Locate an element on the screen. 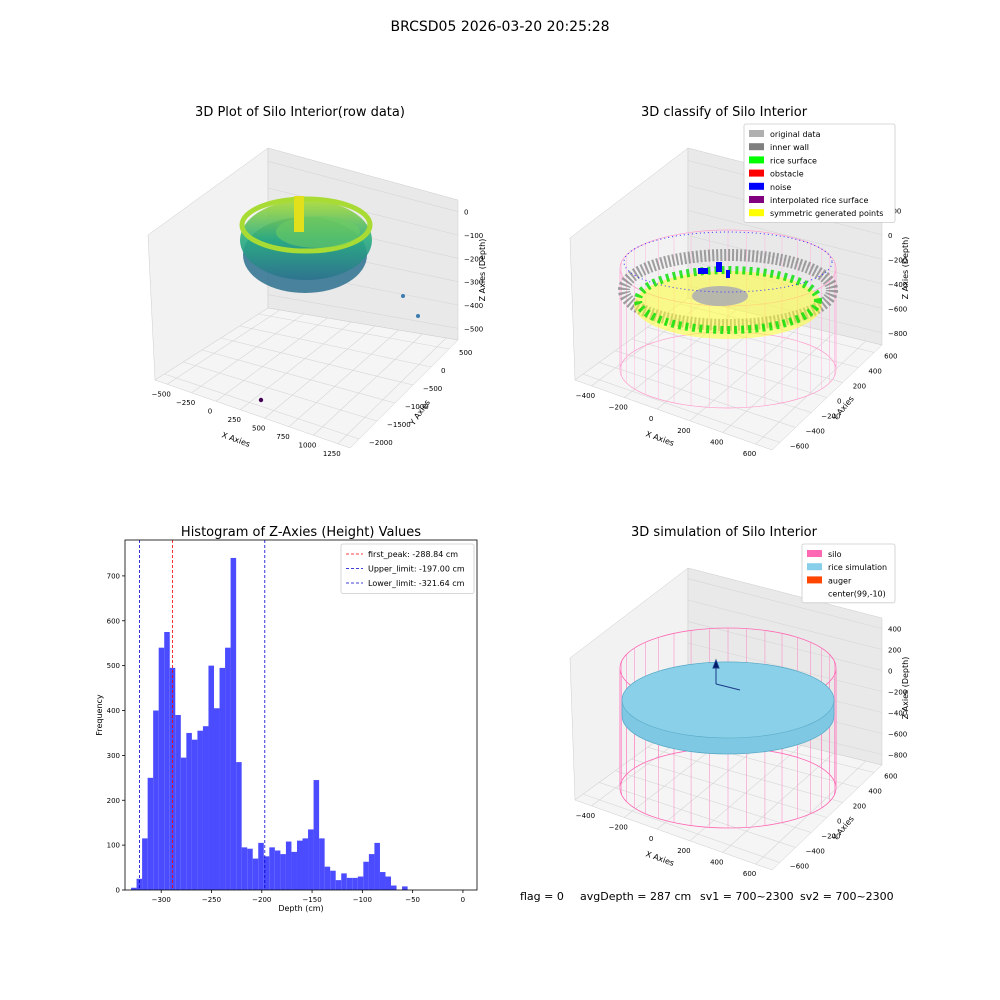 Image resolution: width=1000 pixels, height=1000 pixels. y-tick-label: −400 is located at coordinates (815, 852).